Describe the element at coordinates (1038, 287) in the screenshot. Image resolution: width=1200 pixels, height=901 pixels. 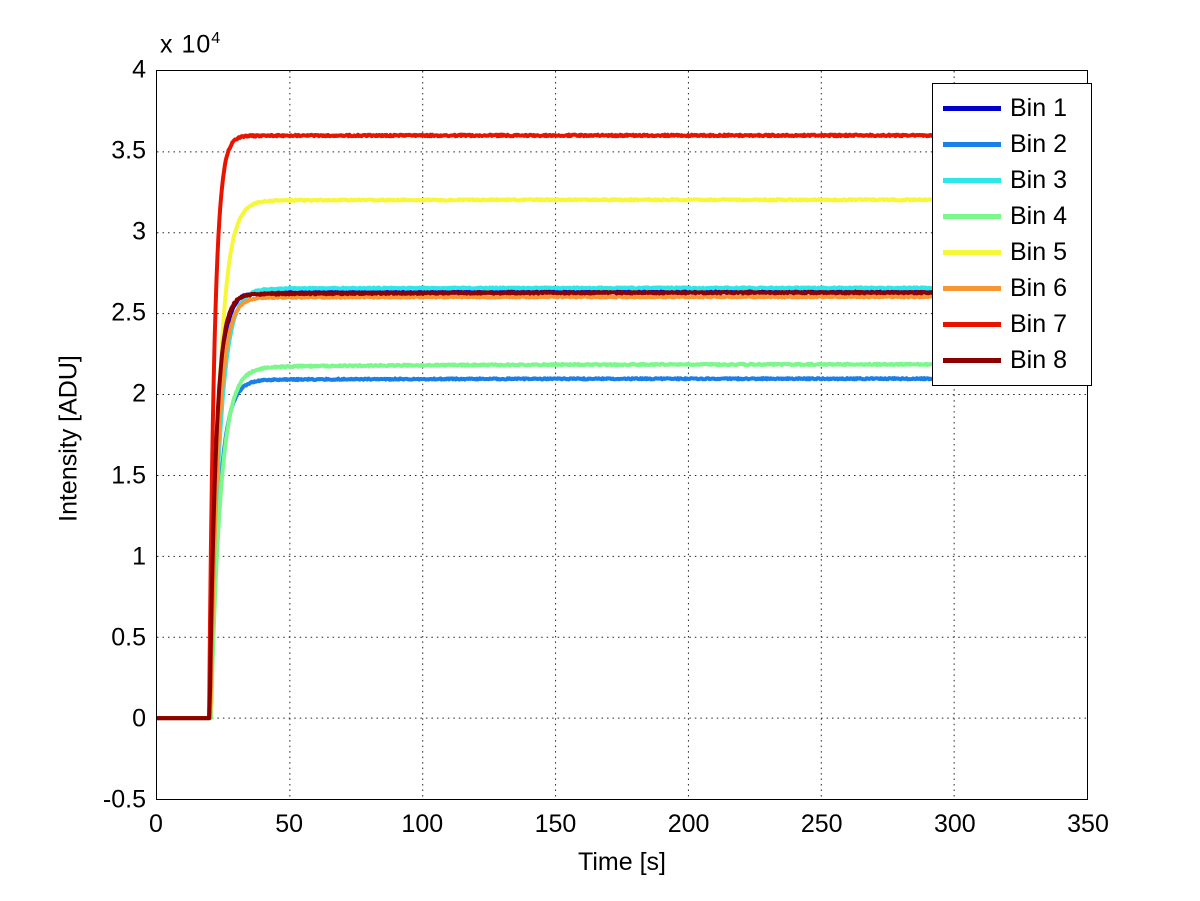
I see `legend-label: Bin 6` at that location.